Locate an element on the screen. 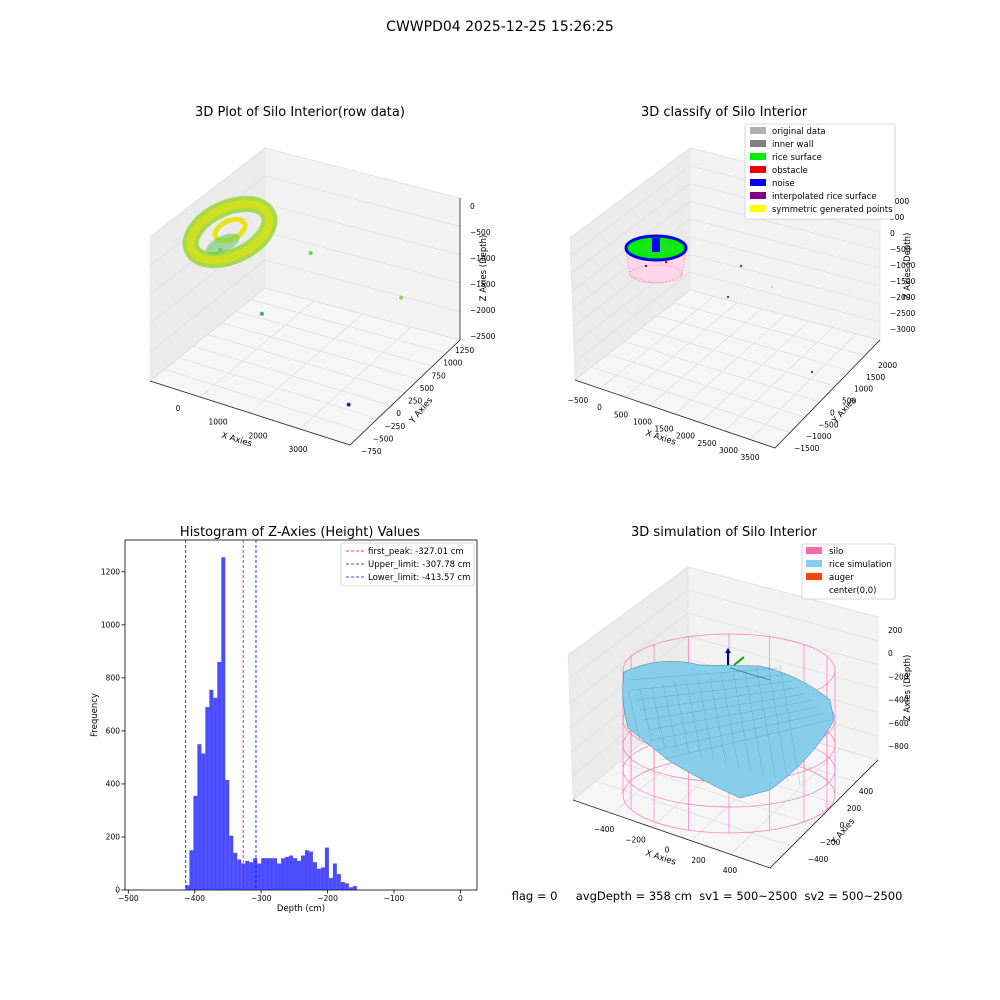  legend-label: interpolated rice surface is located at coordinates (824, 197).